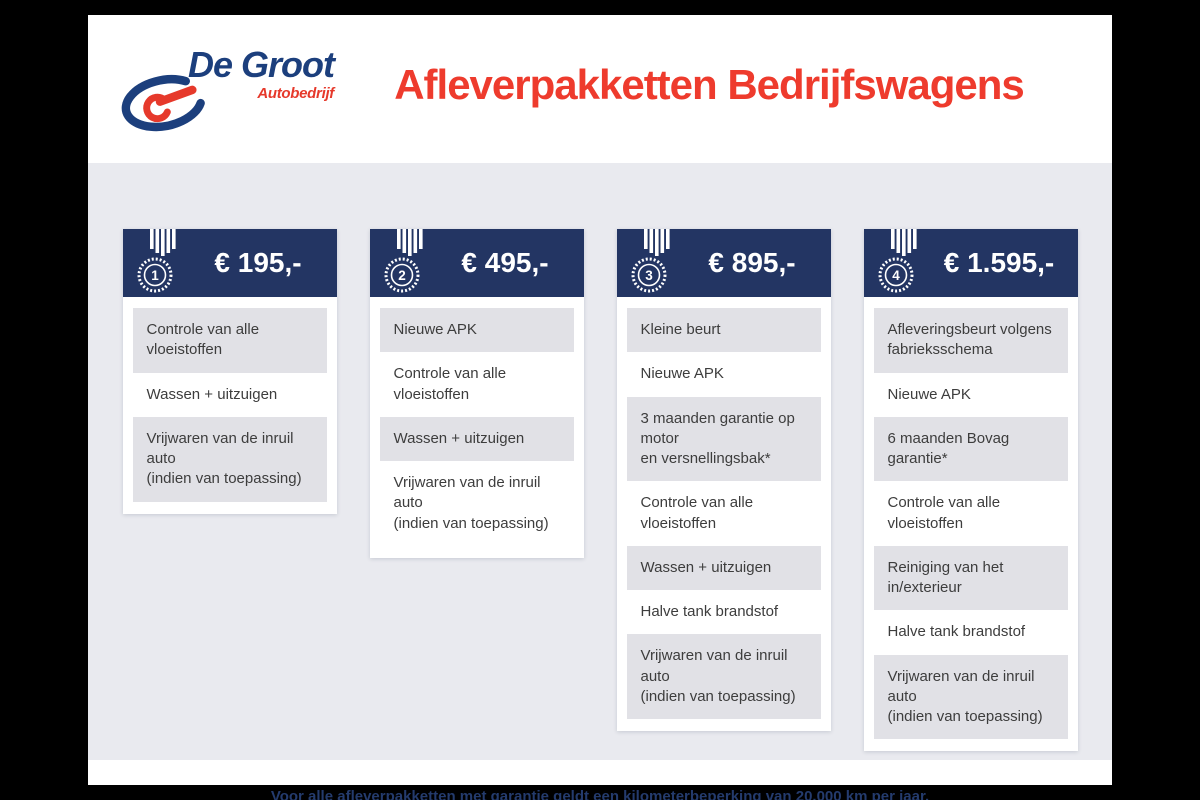 The height and width of the screenshot is (800, 1200). Describe the element at coordinates (897, 261) in the screenshot. I see `medal-icon: 4` at that location.